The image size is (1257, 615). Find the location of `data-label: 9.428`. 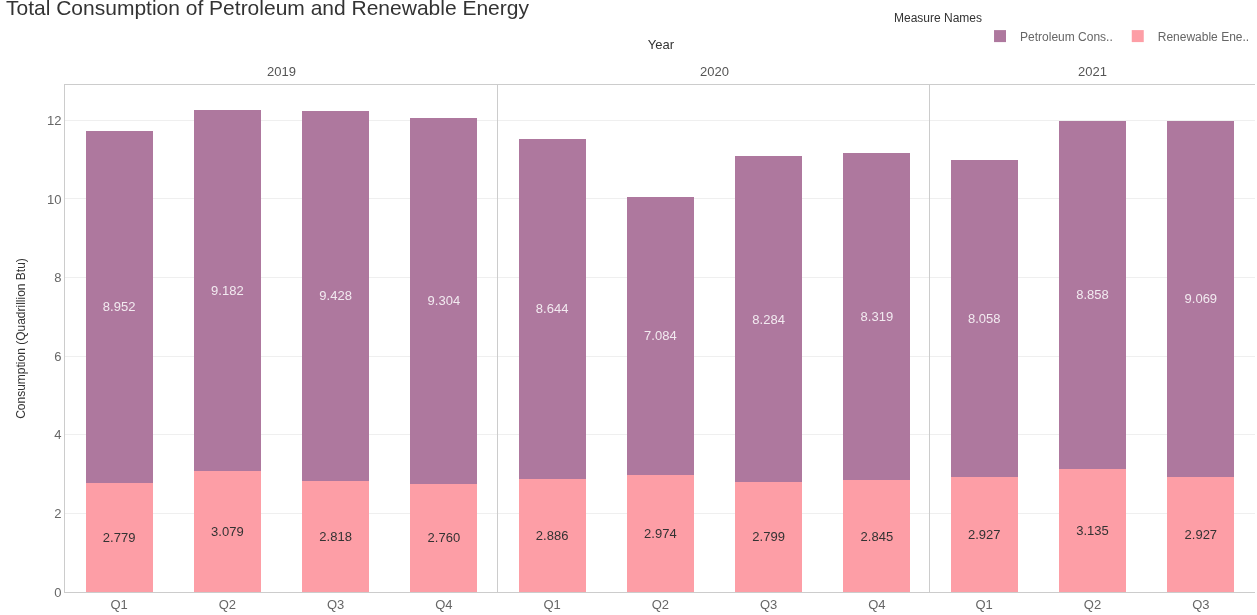

data-label: 9.428 is located at coordinates (335, 296).